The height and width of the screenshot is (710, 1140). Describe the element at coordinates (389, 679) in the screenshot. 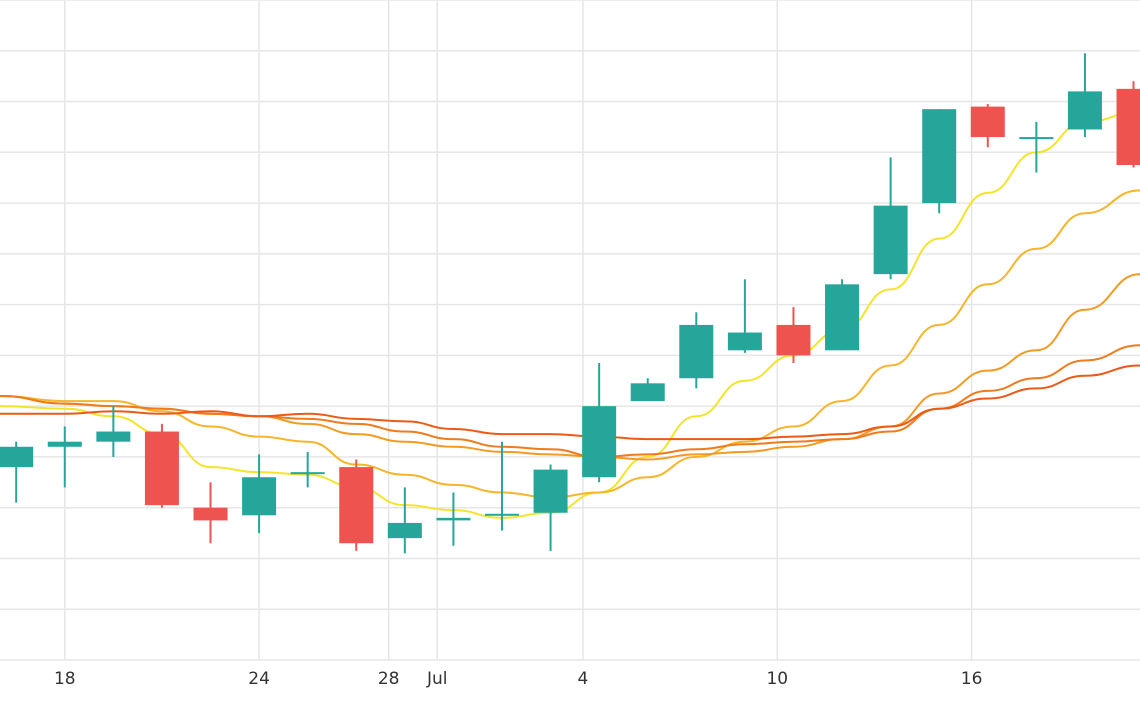

I see `x-tick-label: 28` at that location.